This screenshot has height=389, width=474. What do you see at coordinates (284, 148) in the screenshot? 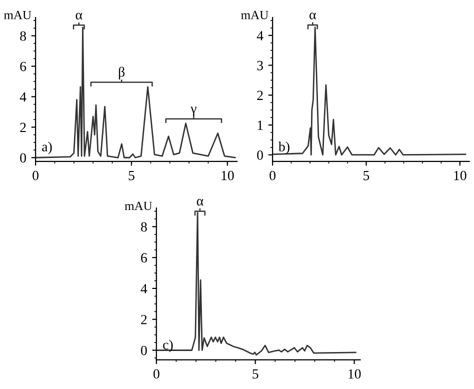
I see `annotation: b)` at bounding box center [284, 148].